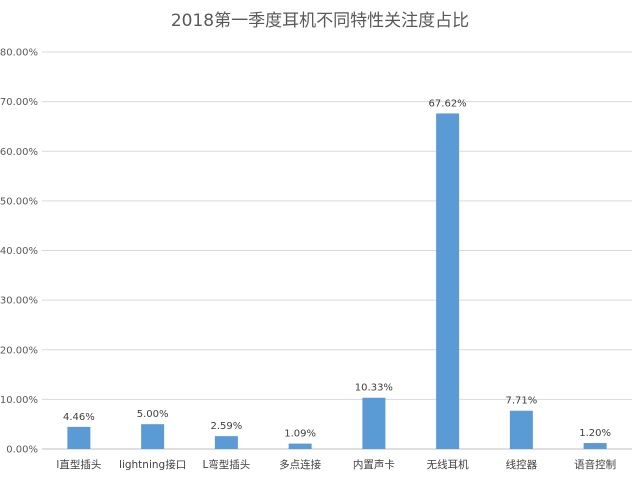 The width and height of the screenshot is (640, 480). Describe the element at coordinates (19, 102) in the screenshot. I see `y-tick-label: 70.00%` at that location.